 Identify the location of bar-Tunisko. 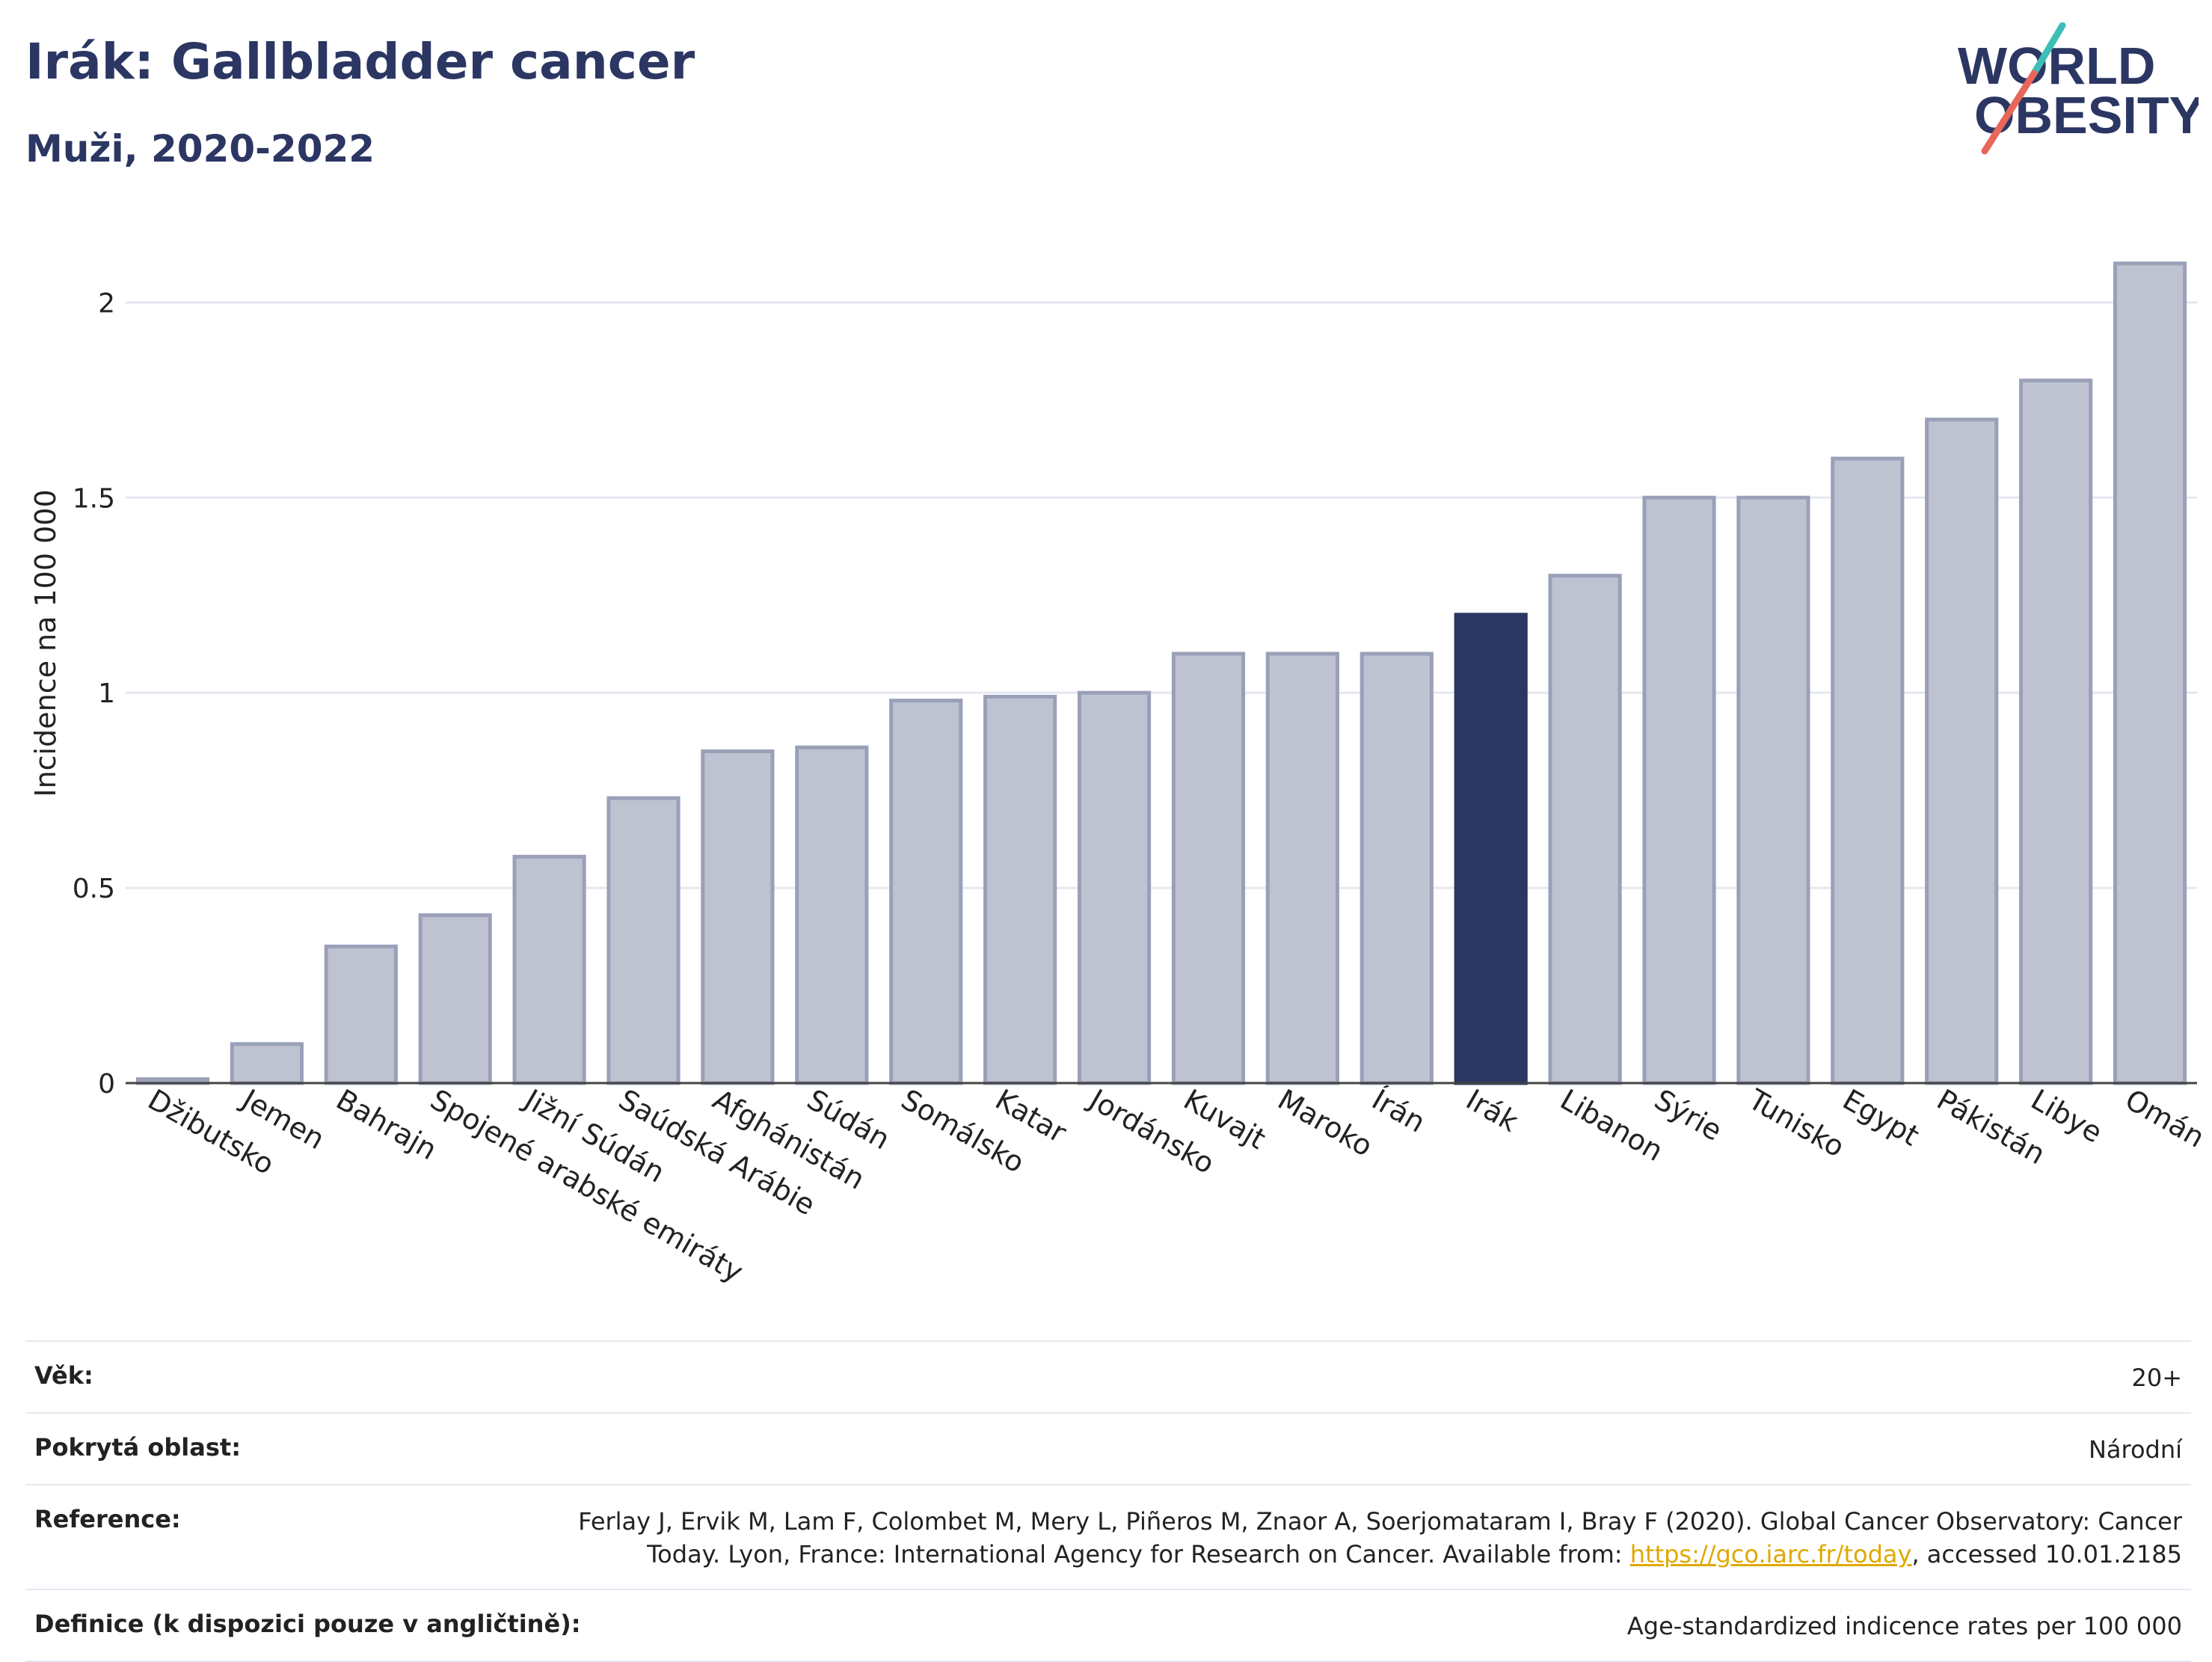
(1773, 790).